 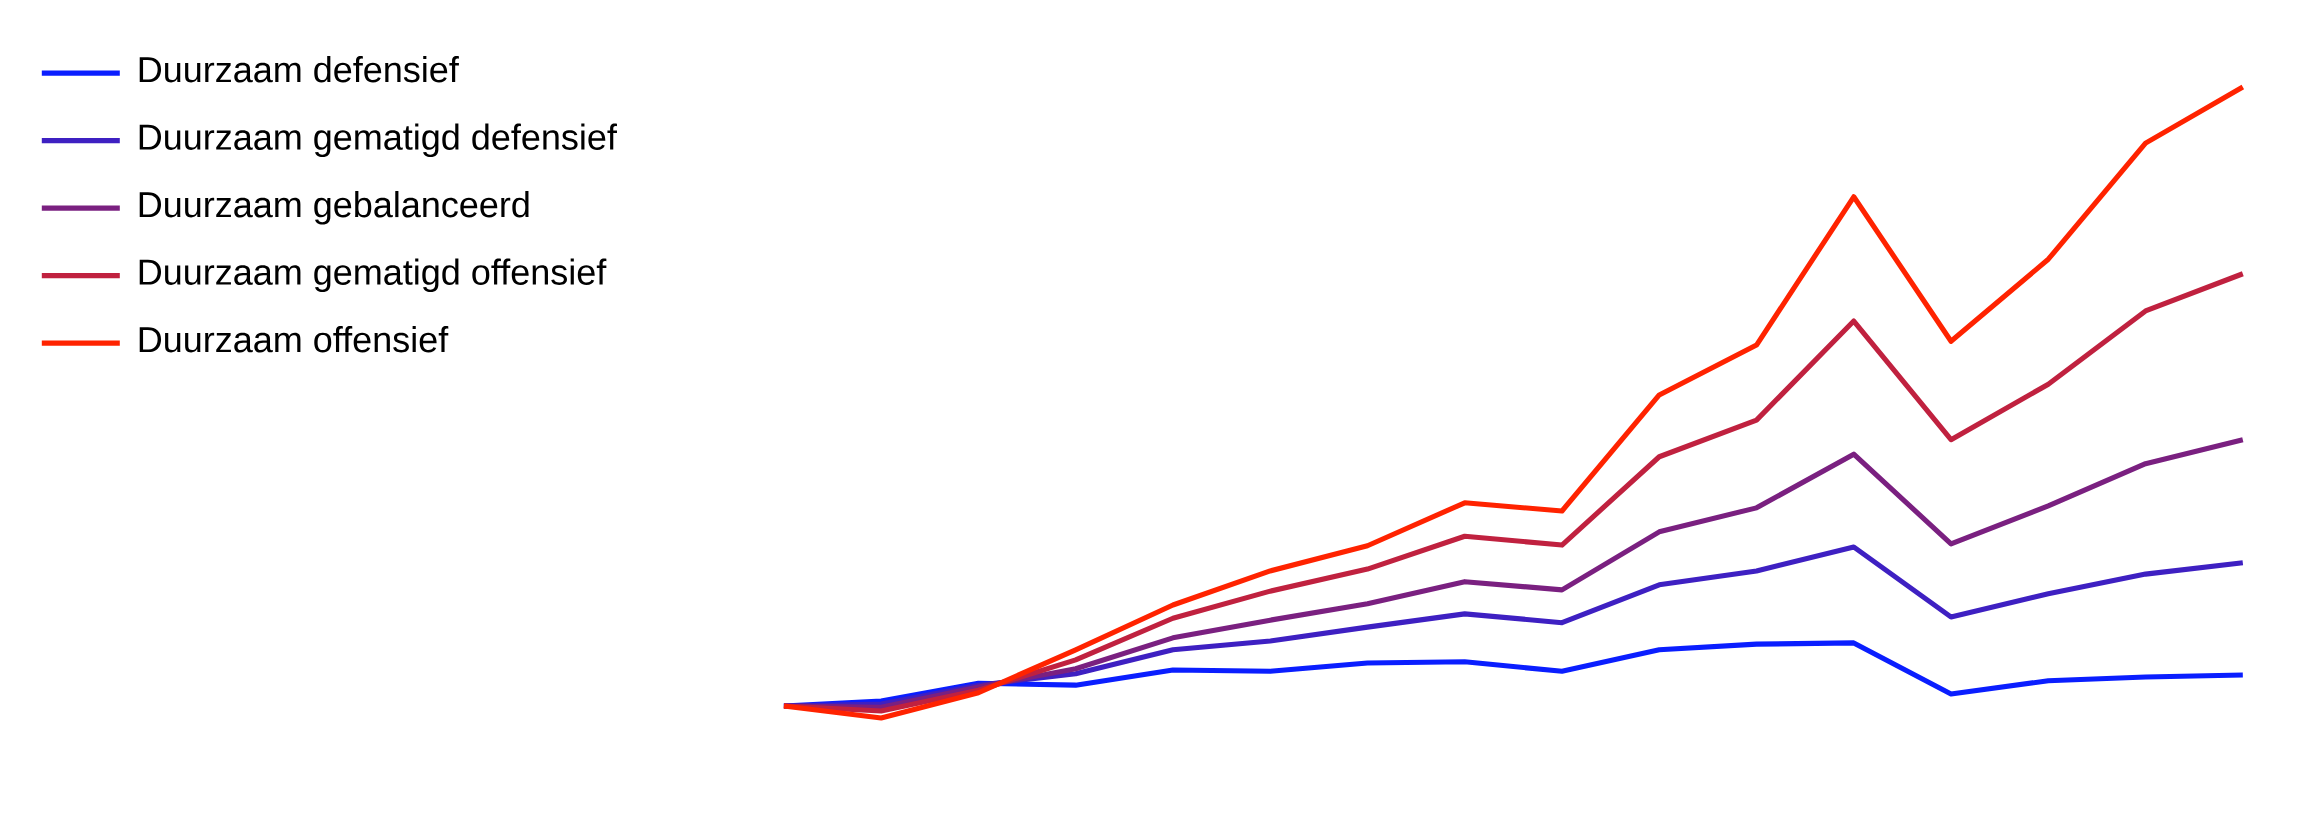 What do you see at coordinates (334, 208) in the screenshot?
I see `legend-label: Duurzaam gebalanceerd` at bounding box center [334, 208].